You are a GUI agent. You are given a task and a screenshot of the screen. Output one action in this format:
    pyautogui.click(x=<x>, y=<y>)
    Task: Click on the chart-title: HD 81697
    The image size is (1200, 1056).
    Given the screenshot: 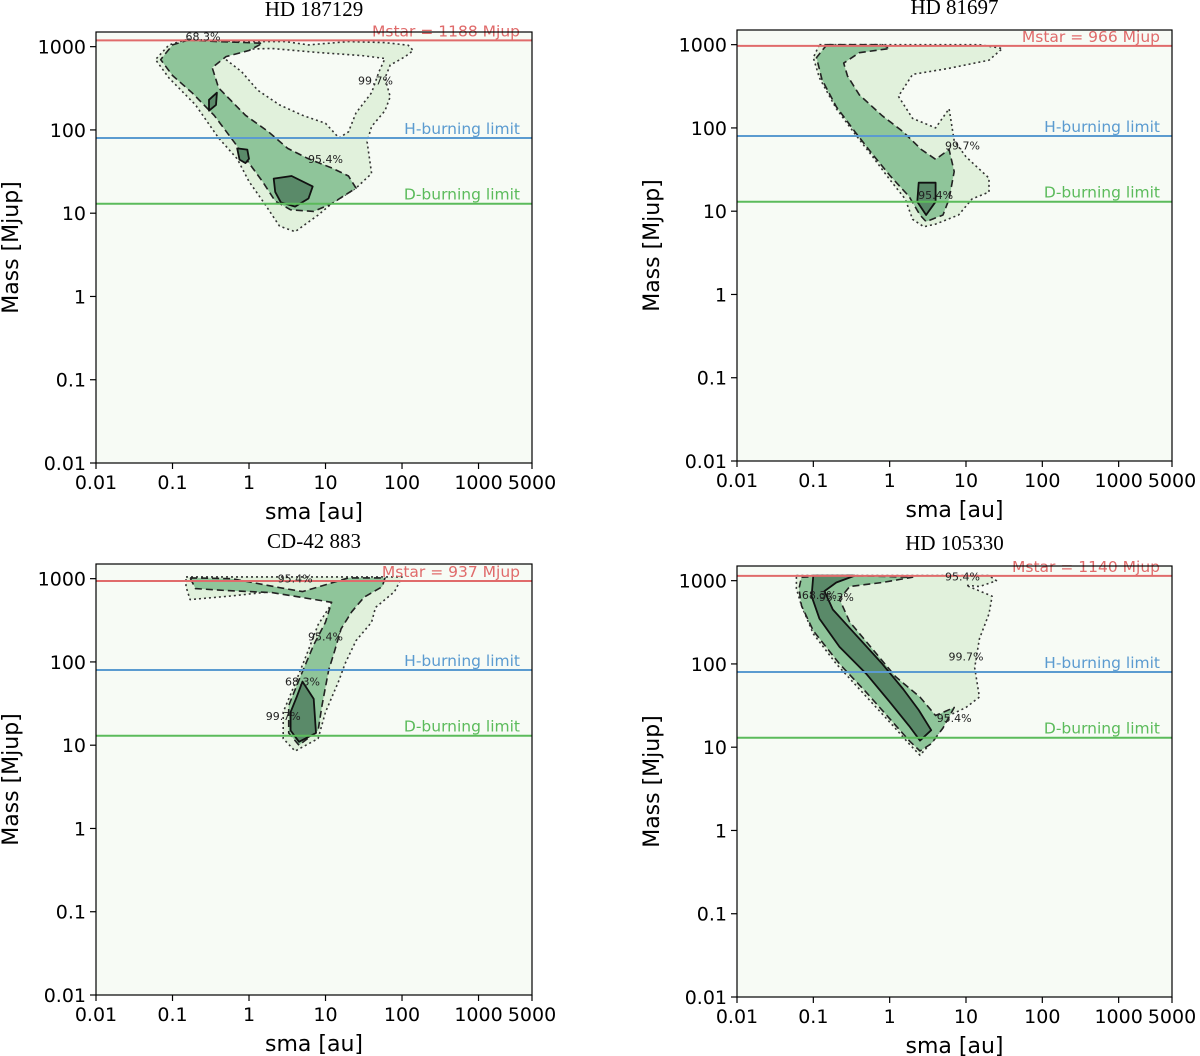 What is the action you would take?
    pyautogui.click(x=954, y=9)
    